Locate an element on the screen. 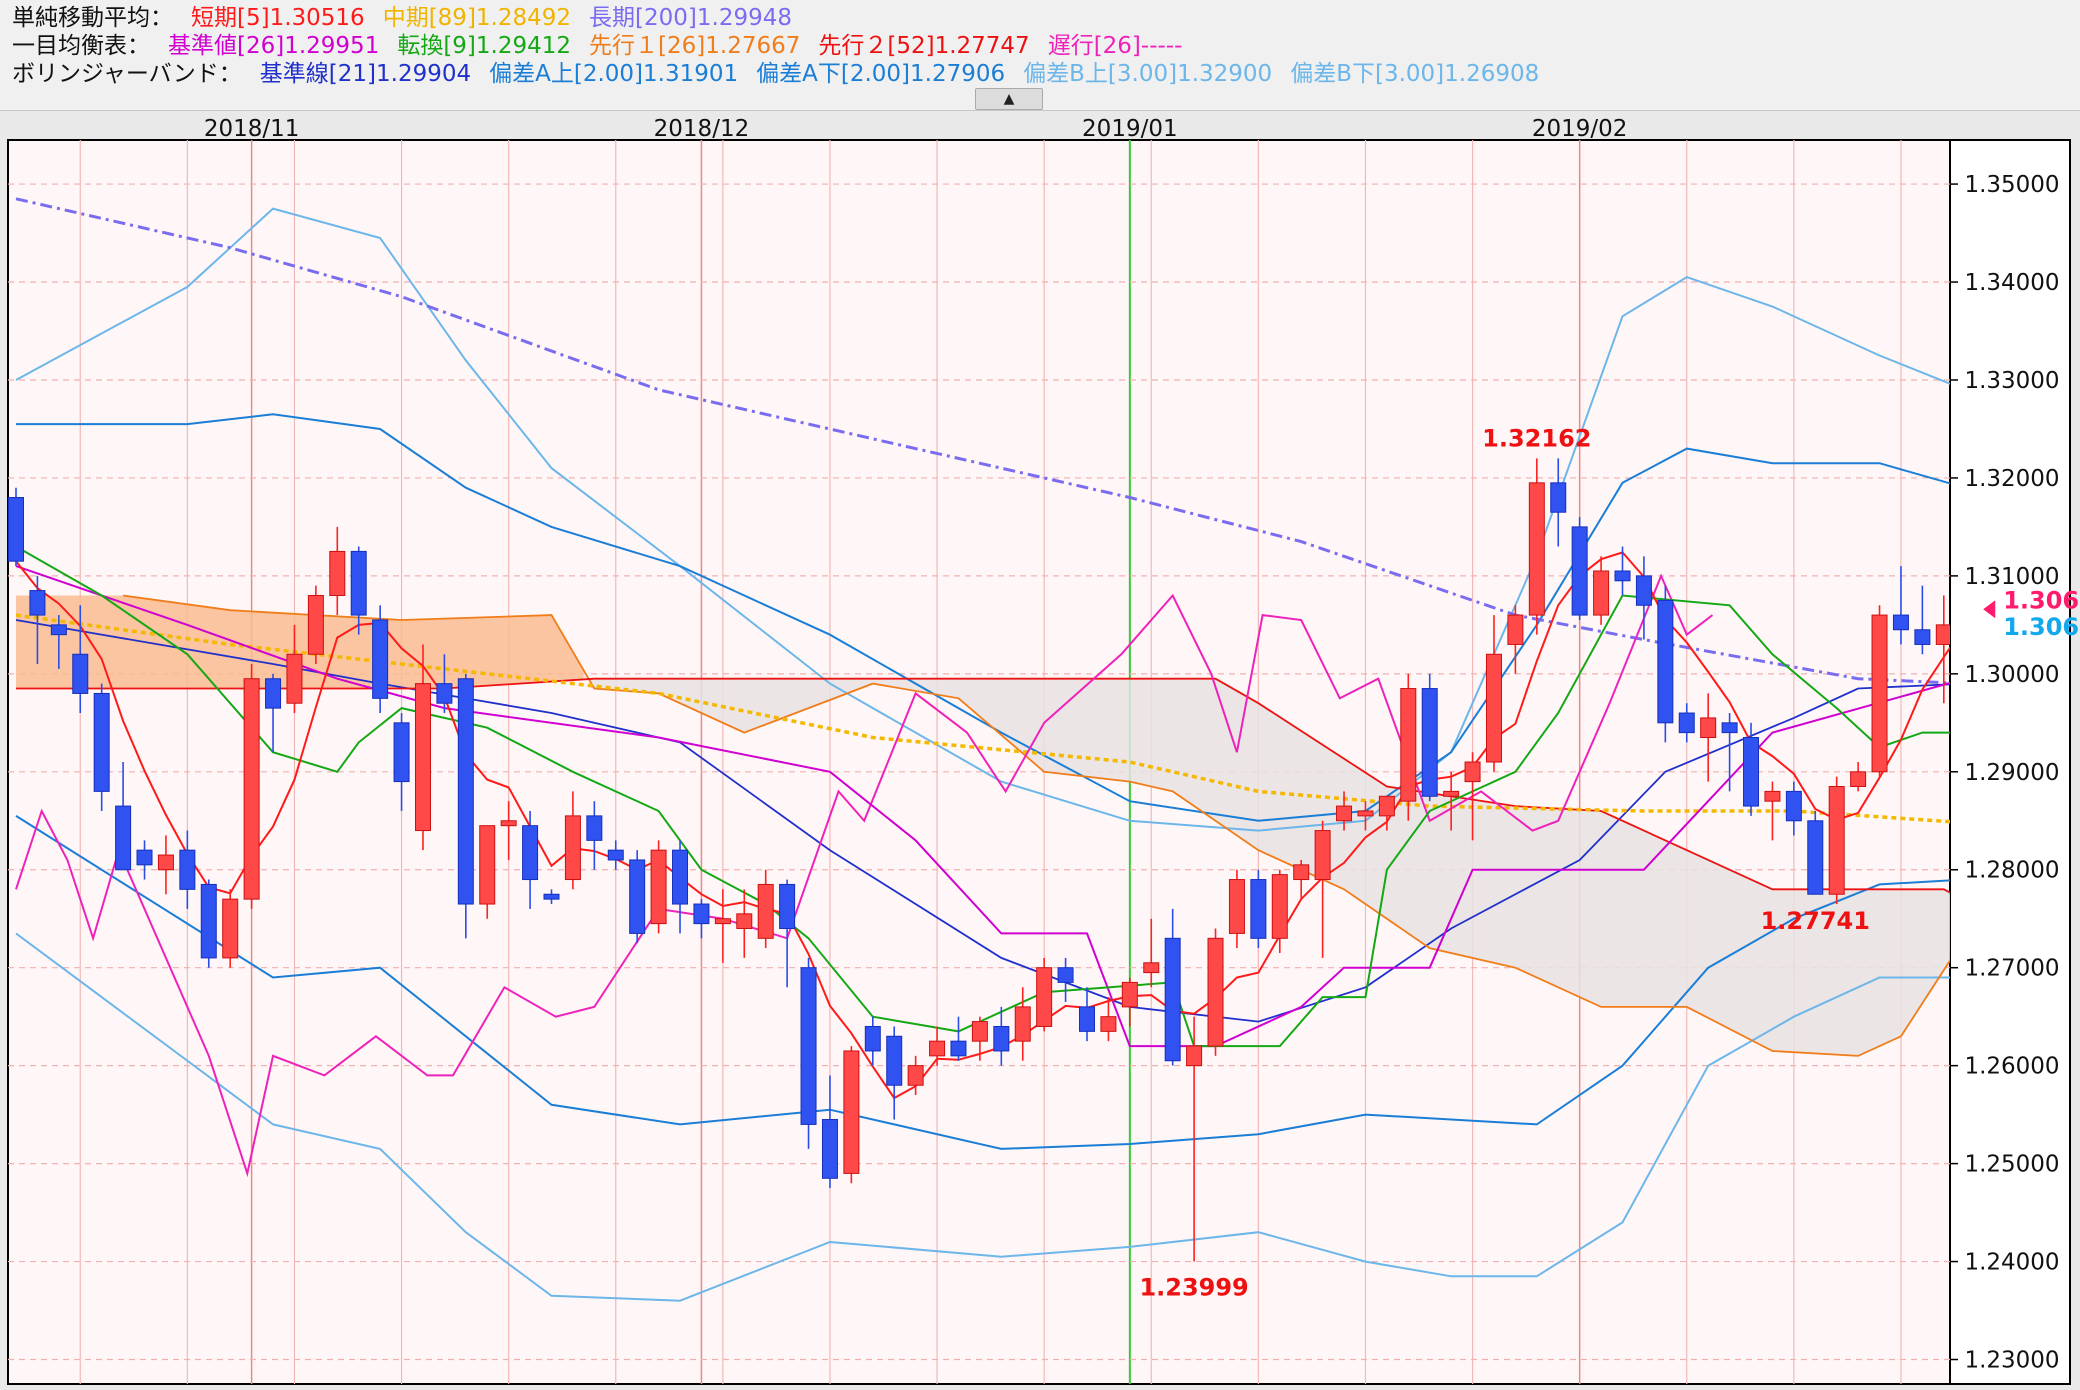 This screenshot has height=1390, width=2080. price-annotation: 1.32162 is located at coordinates (1536, 438).